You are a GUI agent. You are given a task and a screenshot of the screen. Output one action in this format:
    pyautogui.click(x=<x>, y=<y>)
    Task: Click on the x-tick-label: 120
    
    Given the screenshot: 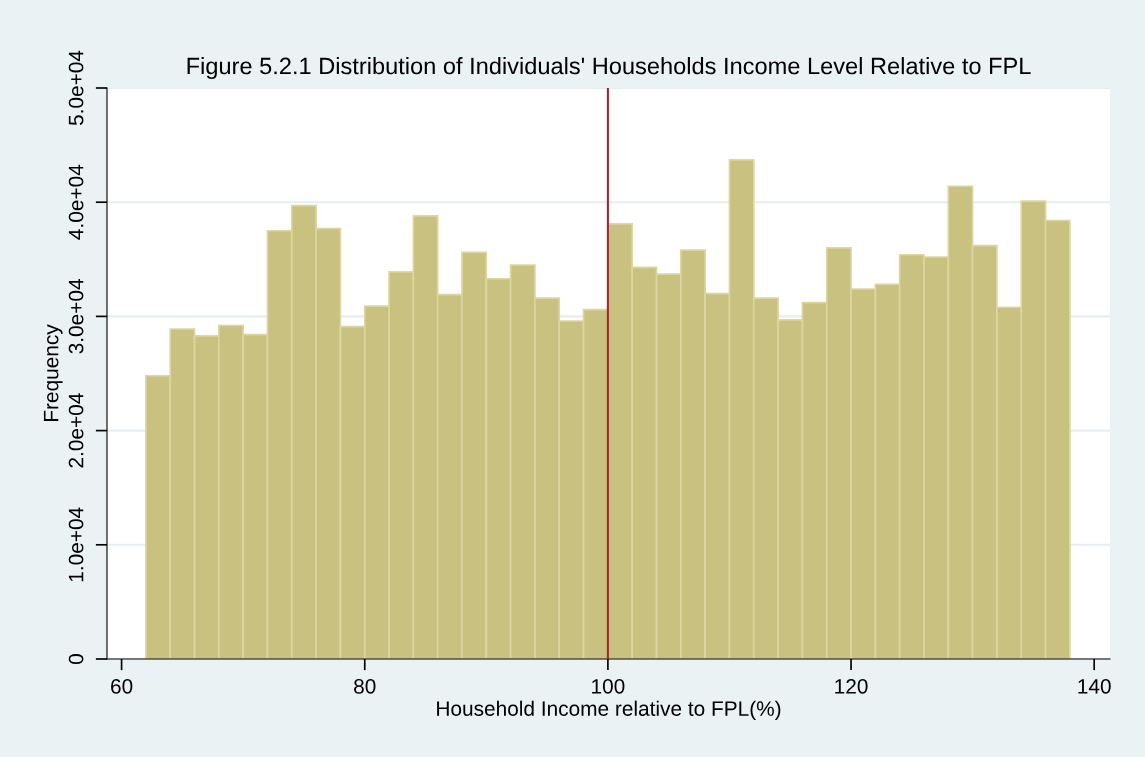 What is the action you would take?
    pyautogui.click(x=851, y=686)
    